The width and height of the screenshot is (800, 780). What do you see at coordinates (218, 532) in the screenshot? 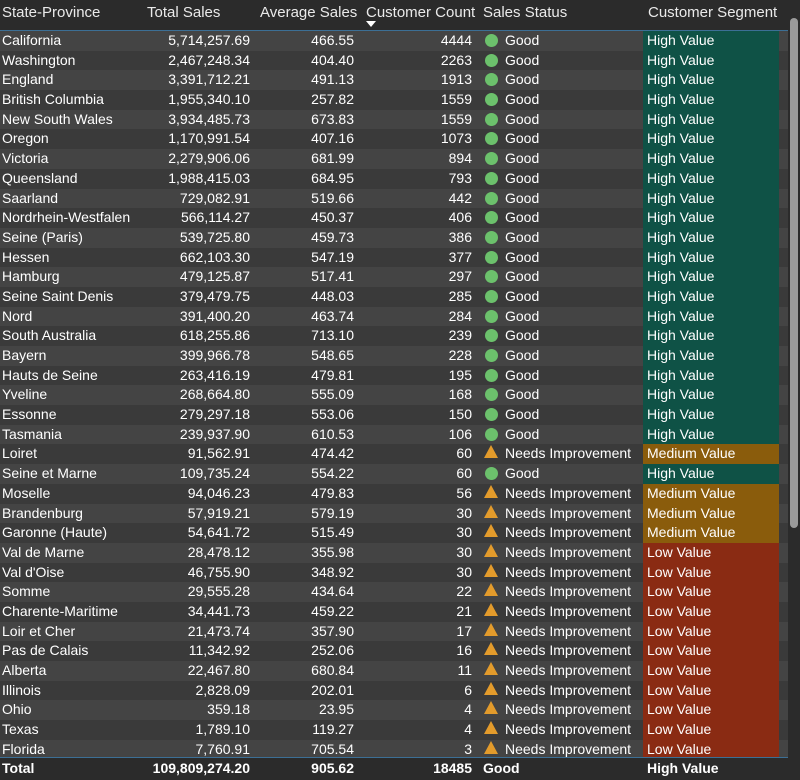
I see `cell-total-sales: 54,641.72` at bounding box center [218, 532].